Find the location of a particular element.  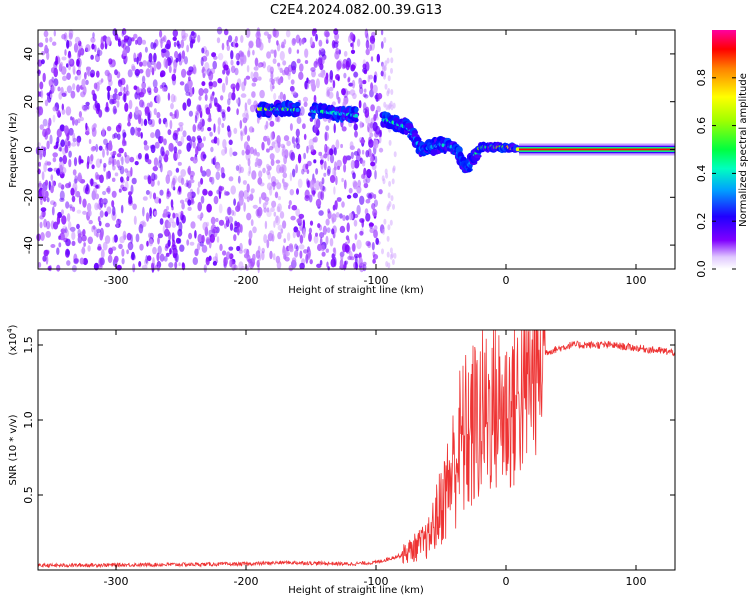

y-tick-label: 0.5 is located at coordinates (28, 495).